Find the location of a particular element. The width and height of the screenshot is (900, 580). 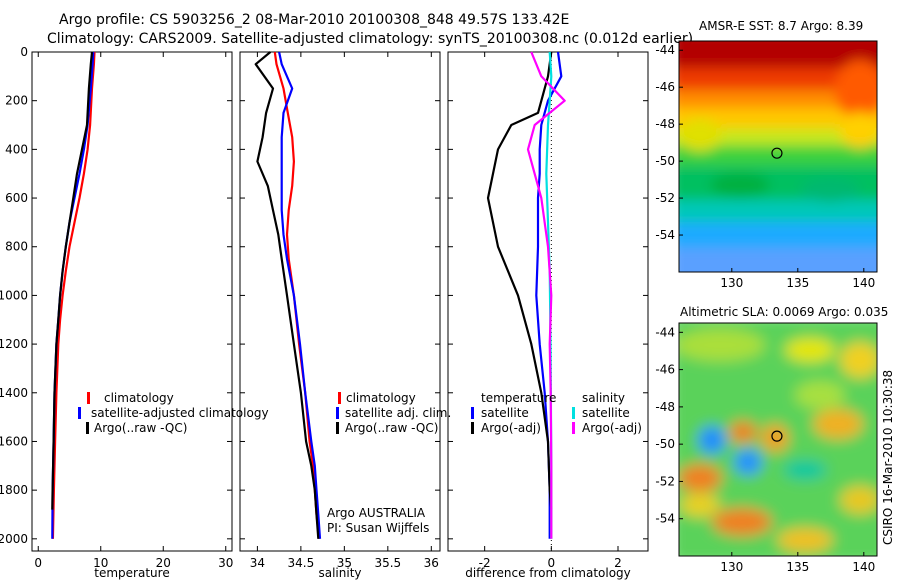

sst-map-frame is located at coordinates (778, 156).